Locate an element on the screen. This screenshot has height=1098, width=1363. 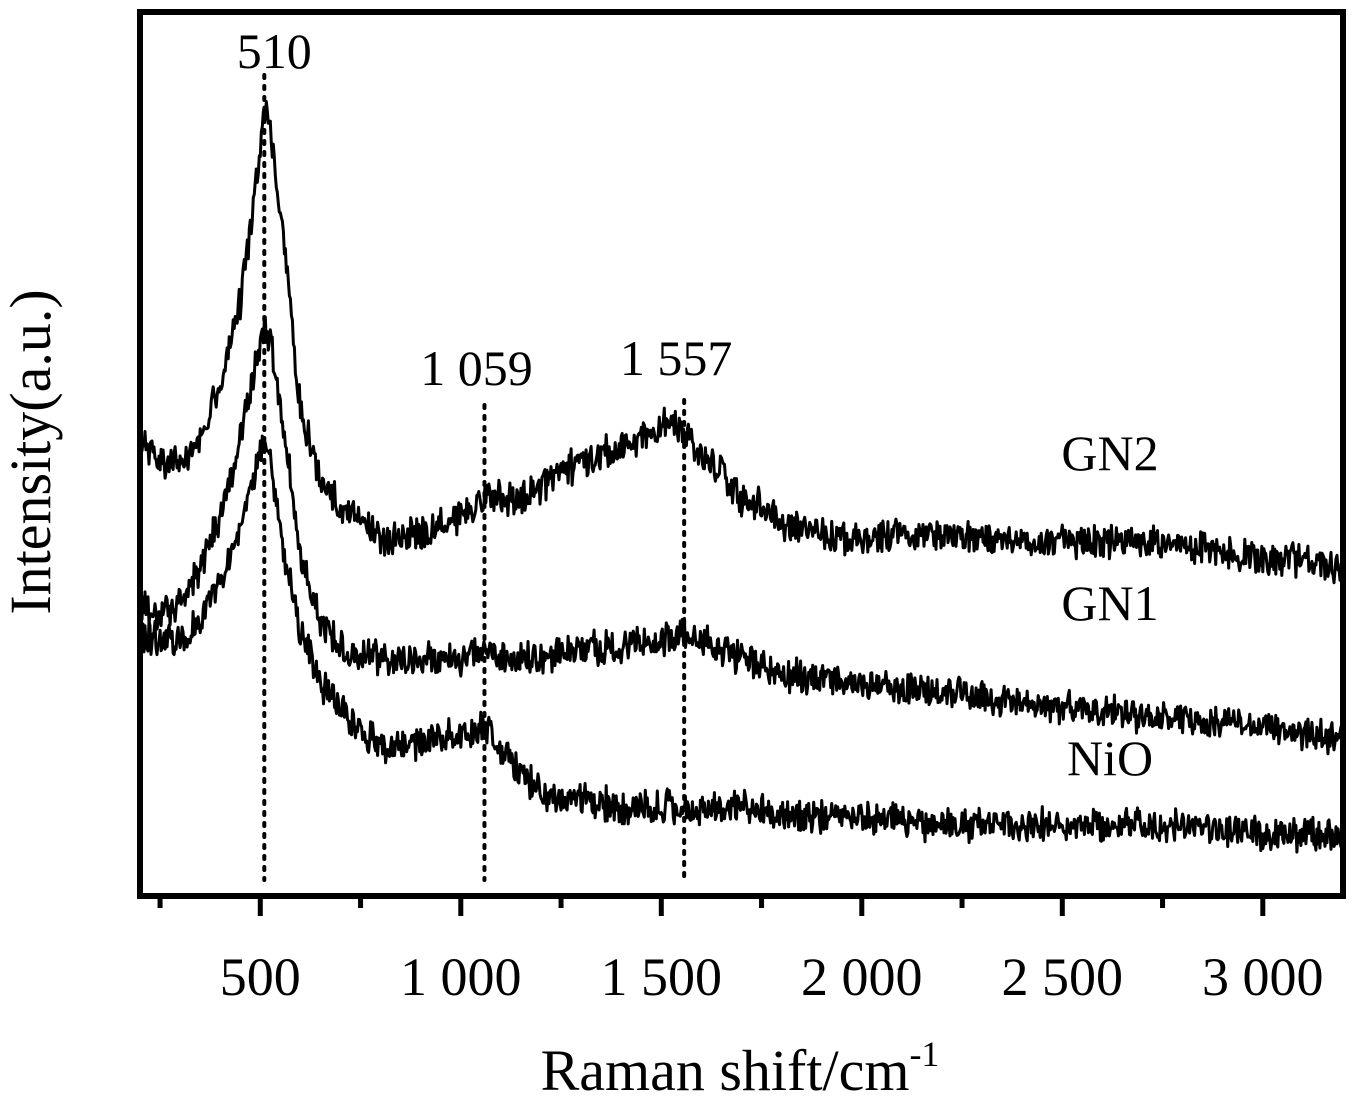
y-axis-title: Intensity(a.u.) is located at coordinates (31, 451).